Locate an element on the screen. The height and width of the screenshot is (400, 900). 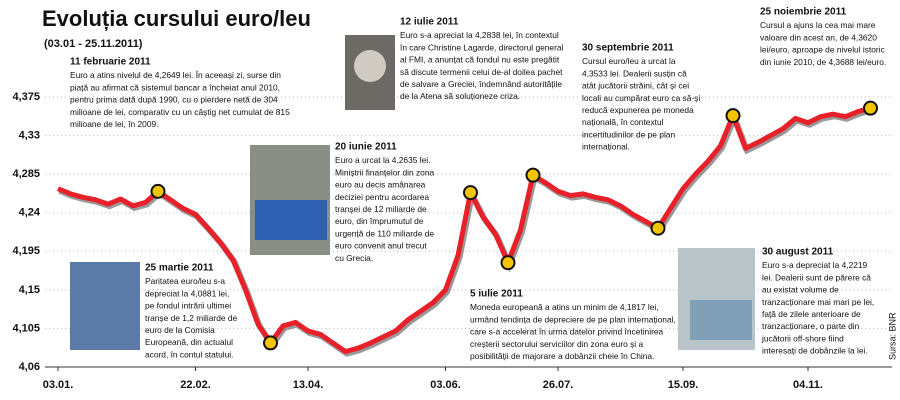
annotation-text: interesați de dobânzile la lei. is located at coordinates (815, 351).